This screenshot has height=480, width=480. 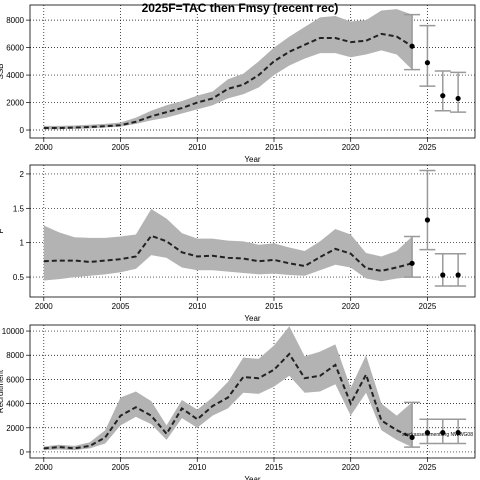 What do you see at coordinates (19, 208) in the screenshot?
I see `y-tick-label: 1.5` at bounding box center [19, 208].